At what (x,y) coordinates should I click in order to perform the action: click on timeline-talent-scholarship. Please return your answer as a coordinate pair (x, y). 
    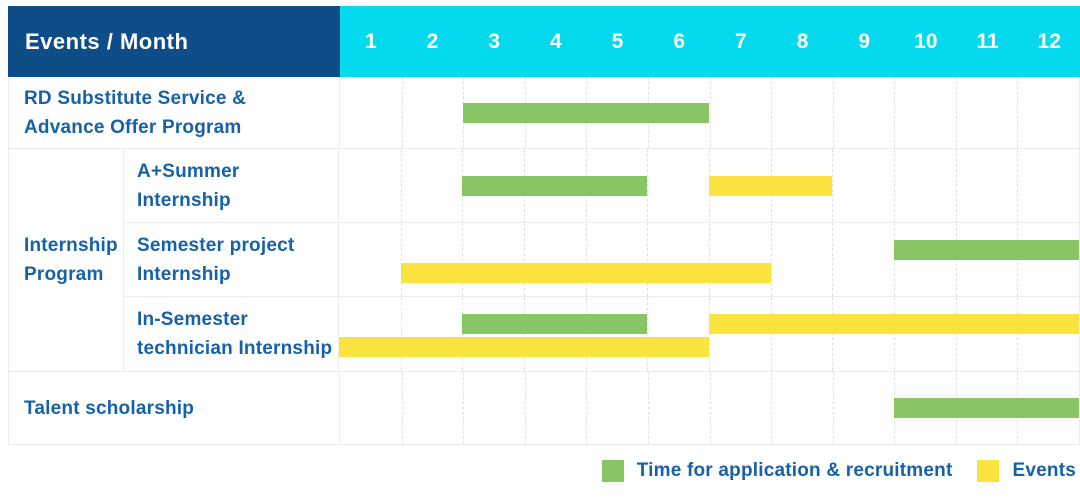
    Looking at the image, I should click on (709, 408).